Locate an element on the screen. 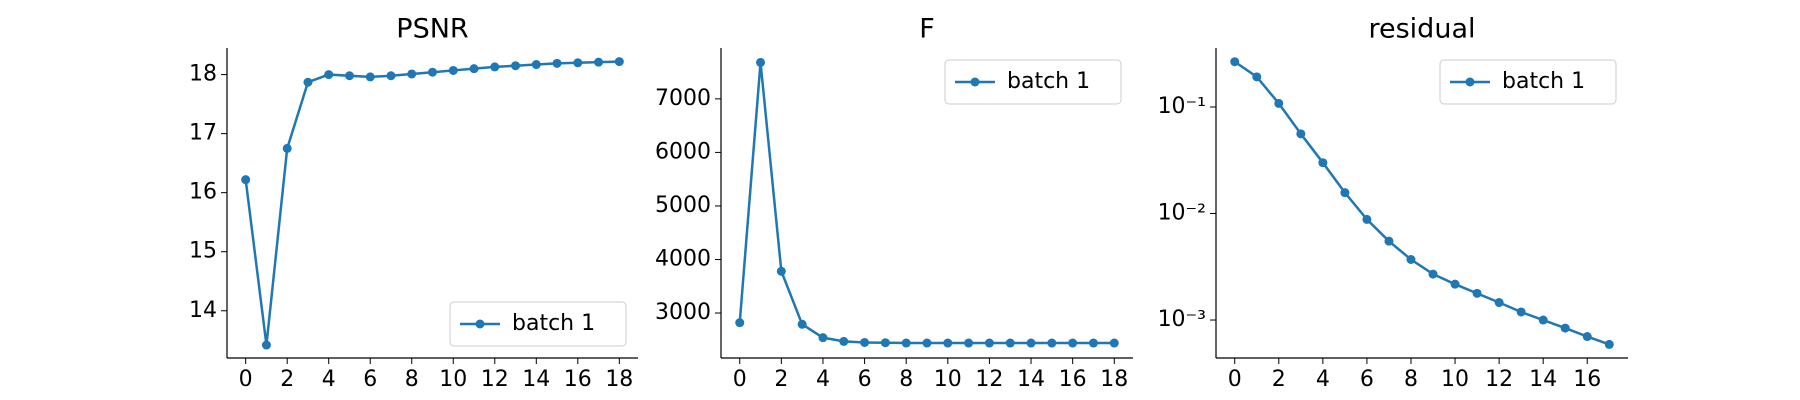  y-tick-label: 10⁻² is located at coordinates (1182, 213).